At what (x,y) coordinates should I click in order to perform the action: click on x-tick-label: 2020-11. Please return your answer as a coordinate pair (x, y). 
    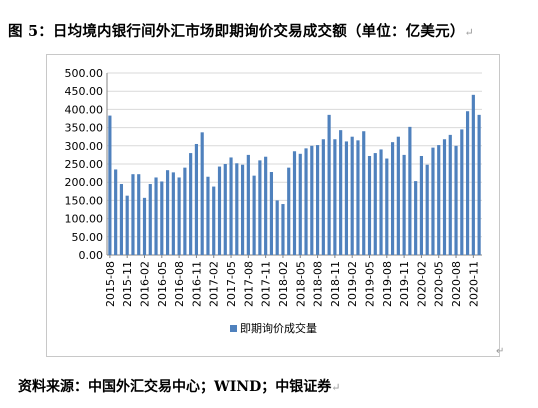
    Looking at the image, I should click on (473, 284).